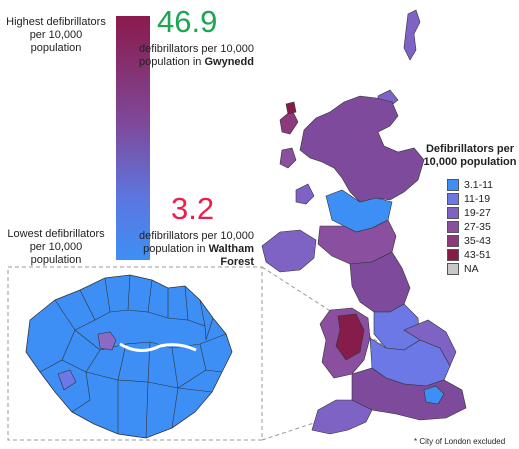 This screenshot has height=449, width=519. Describe the element at coordinates (196, 242) in the screenshot. I see `lowest-desc-text: defibrillators per 10,000 population in` at that location.